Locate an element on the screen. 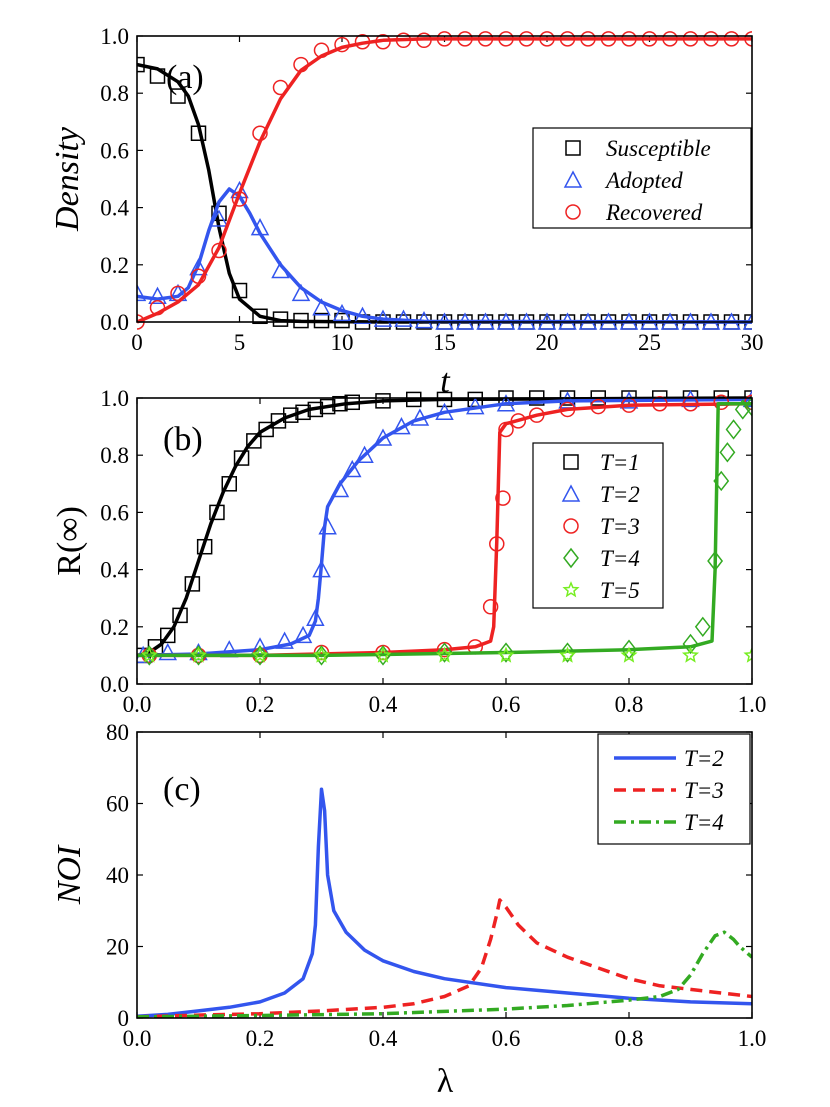 Image resolution: width=830 pixels, height=1107 pixels. x-tick-label: 0.4 is located at coordinates (383, 1038).